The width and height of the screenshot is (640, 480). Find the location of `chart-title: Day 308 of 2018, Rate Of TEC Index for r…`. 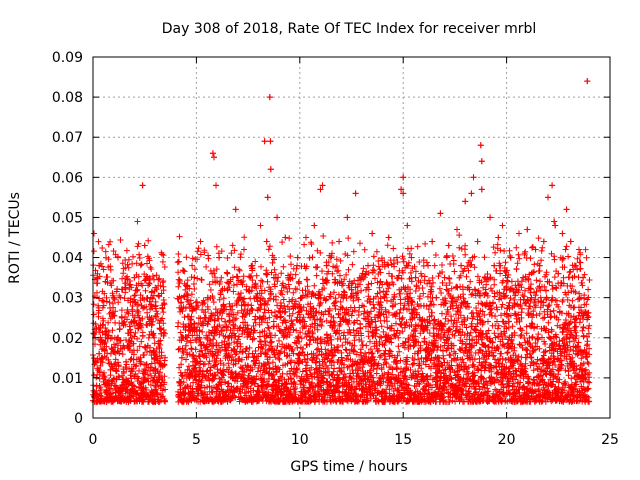

chart-title: Day 308 of 2018, Rate Of TEC Index for r… is located at coordinates (349, 29).